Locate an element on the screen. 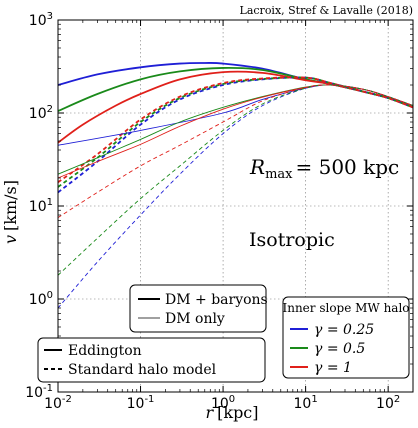  x-axis-label: r [kpc] is located at coordinates (231, 412).